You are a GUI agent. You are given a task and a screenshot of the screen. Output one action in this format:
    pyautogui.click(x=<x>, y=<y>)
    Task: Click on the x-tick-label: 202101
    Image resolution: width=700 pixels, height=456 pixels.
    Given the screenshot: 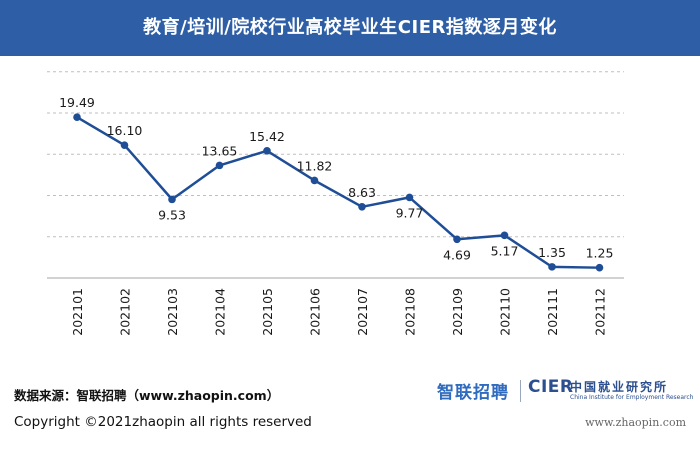 What is the action you would take?
    pyautogui.click(x=77, y=312)
    